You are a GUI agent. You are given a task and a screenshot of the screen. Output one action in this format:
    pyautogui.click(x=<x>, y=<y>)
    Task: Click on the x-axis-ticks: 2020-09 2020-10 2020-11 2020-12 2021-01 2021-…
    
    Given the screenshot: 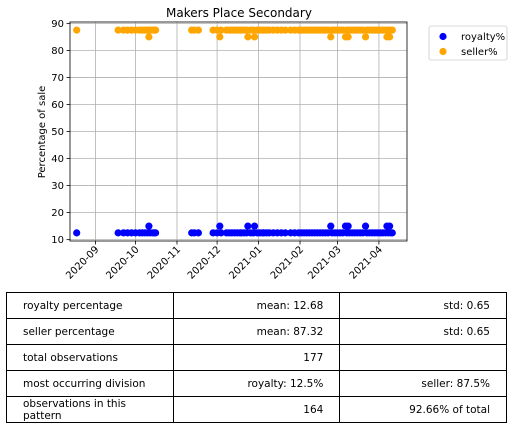 What is the action you would take?
    pyautogui.click(x=224, y=261)
    